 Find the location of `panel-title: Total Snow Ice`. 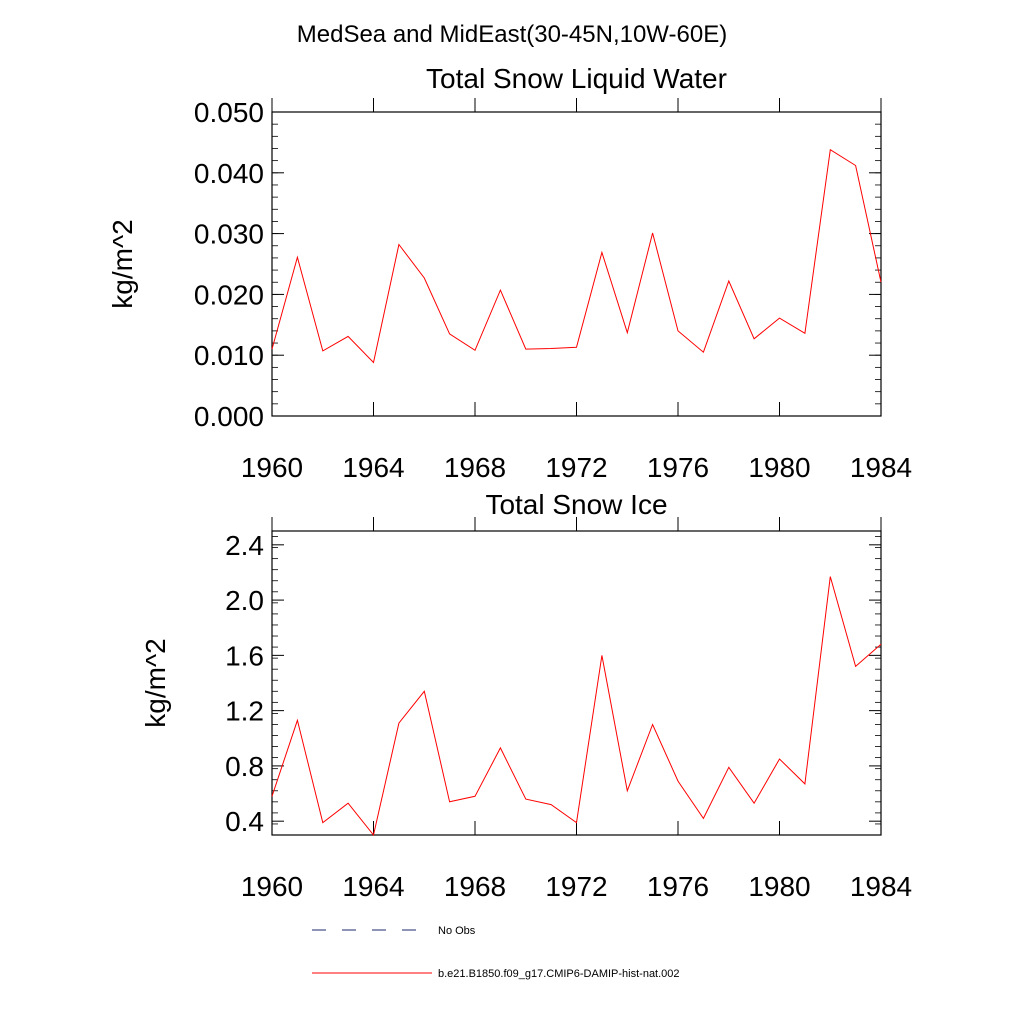

panel-title: Total Snow Ice is located at coordinates (576, 504).